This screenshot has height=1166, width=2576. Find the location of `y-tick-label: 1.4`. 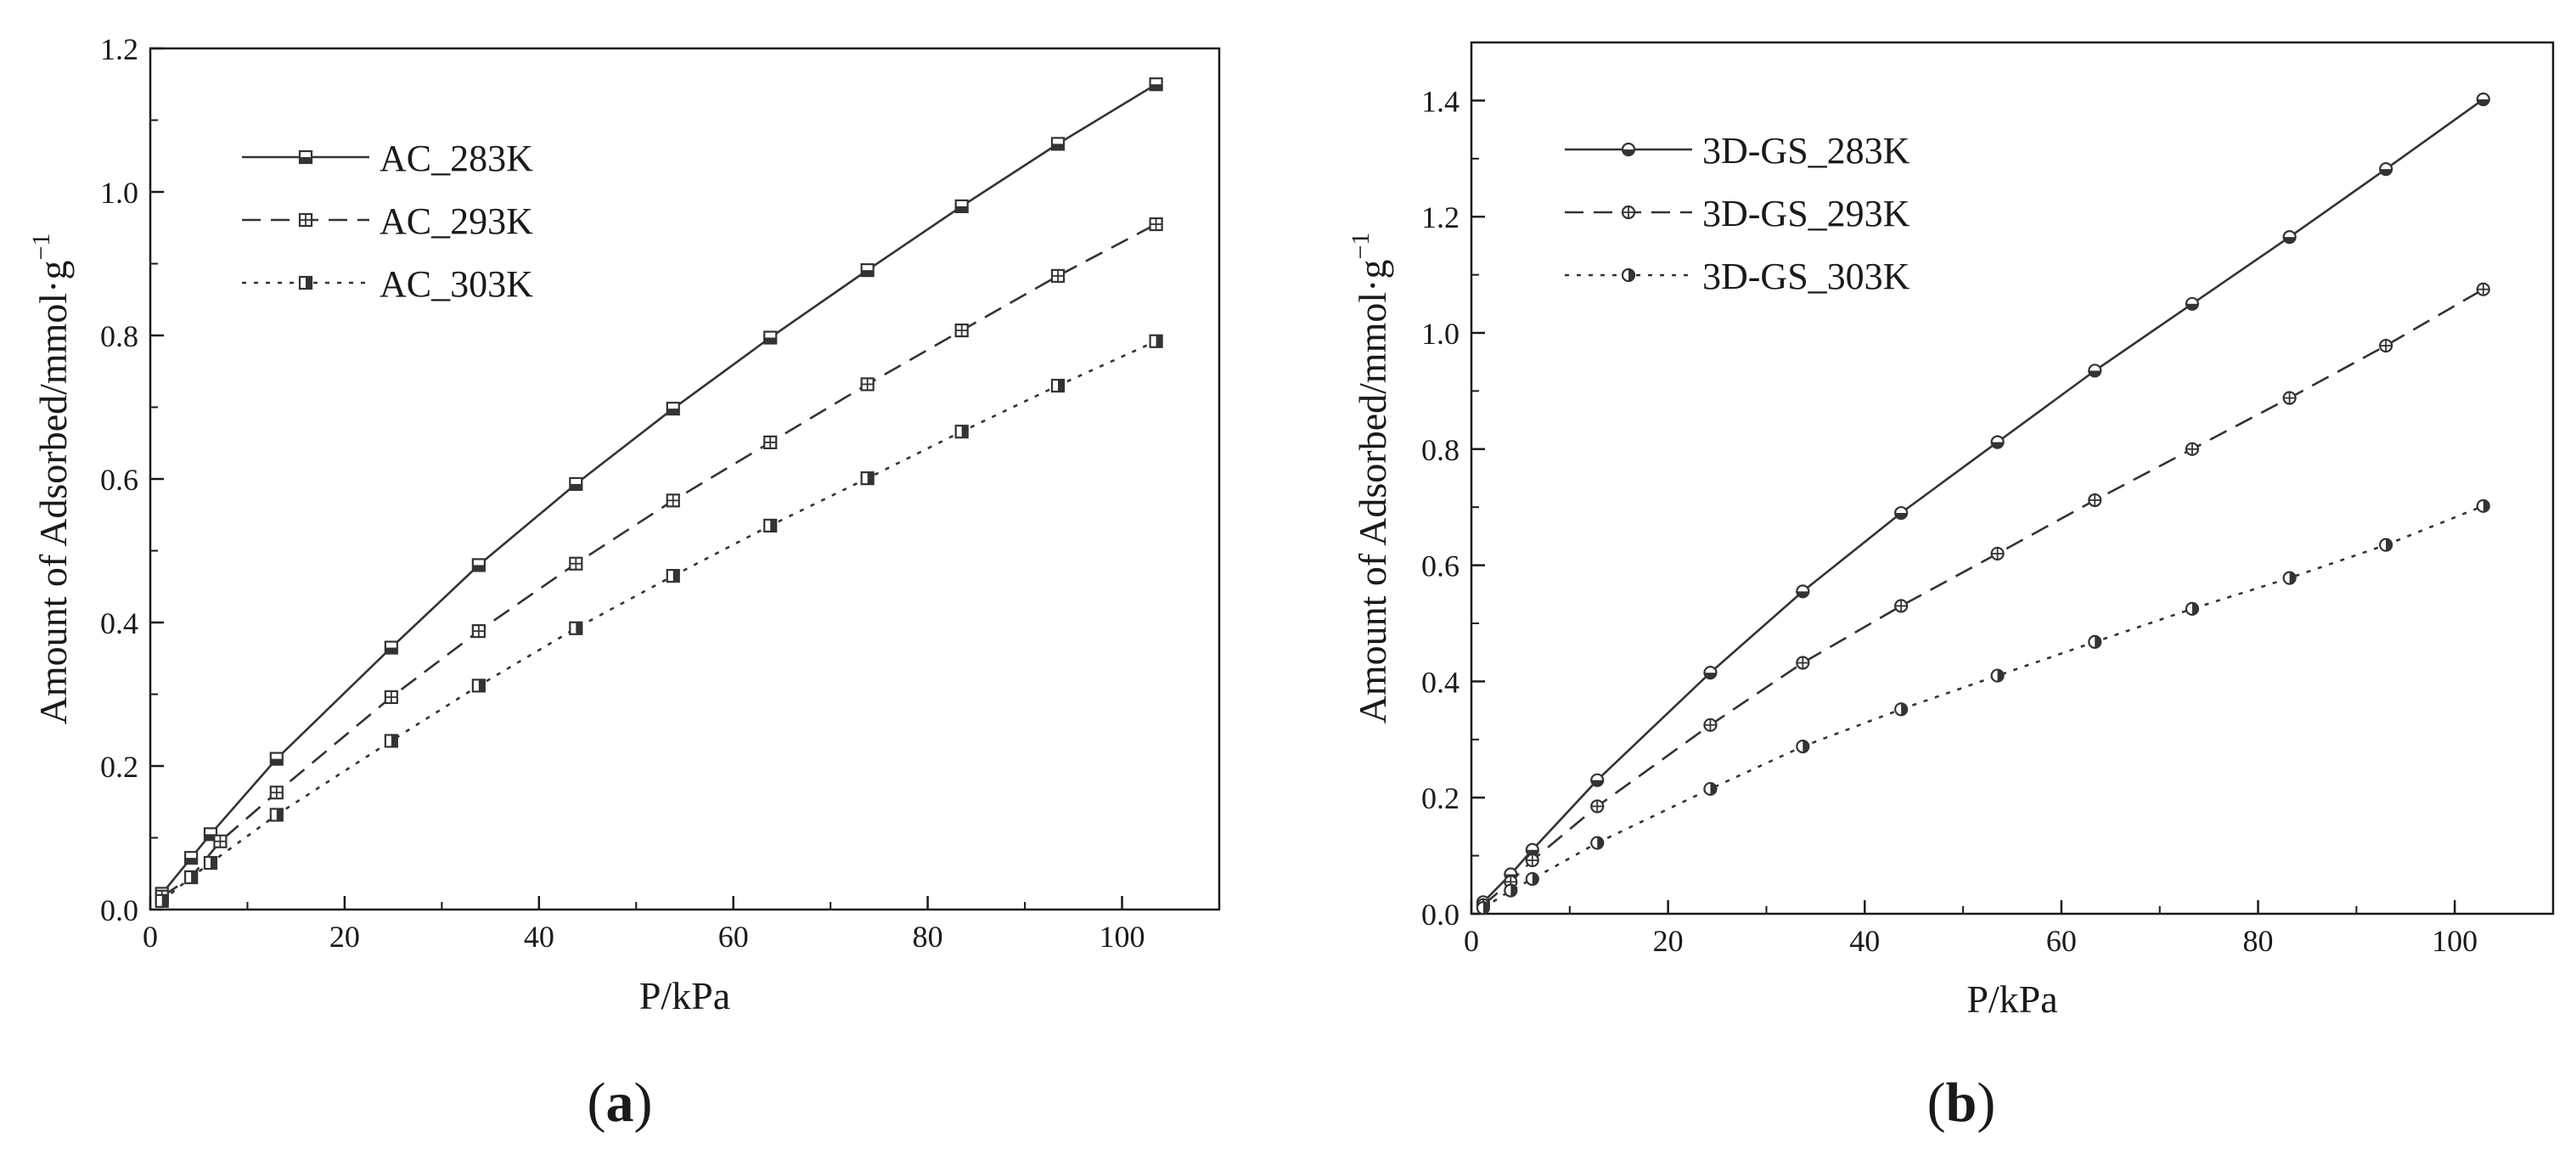

y-tick-label: 1.4 is located at coordinates (1440, 101).